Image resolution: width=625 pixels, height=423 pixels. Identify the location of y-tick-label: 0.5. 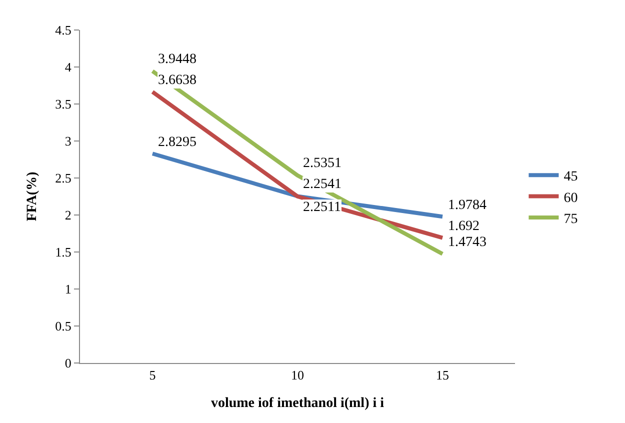
(63, 326).